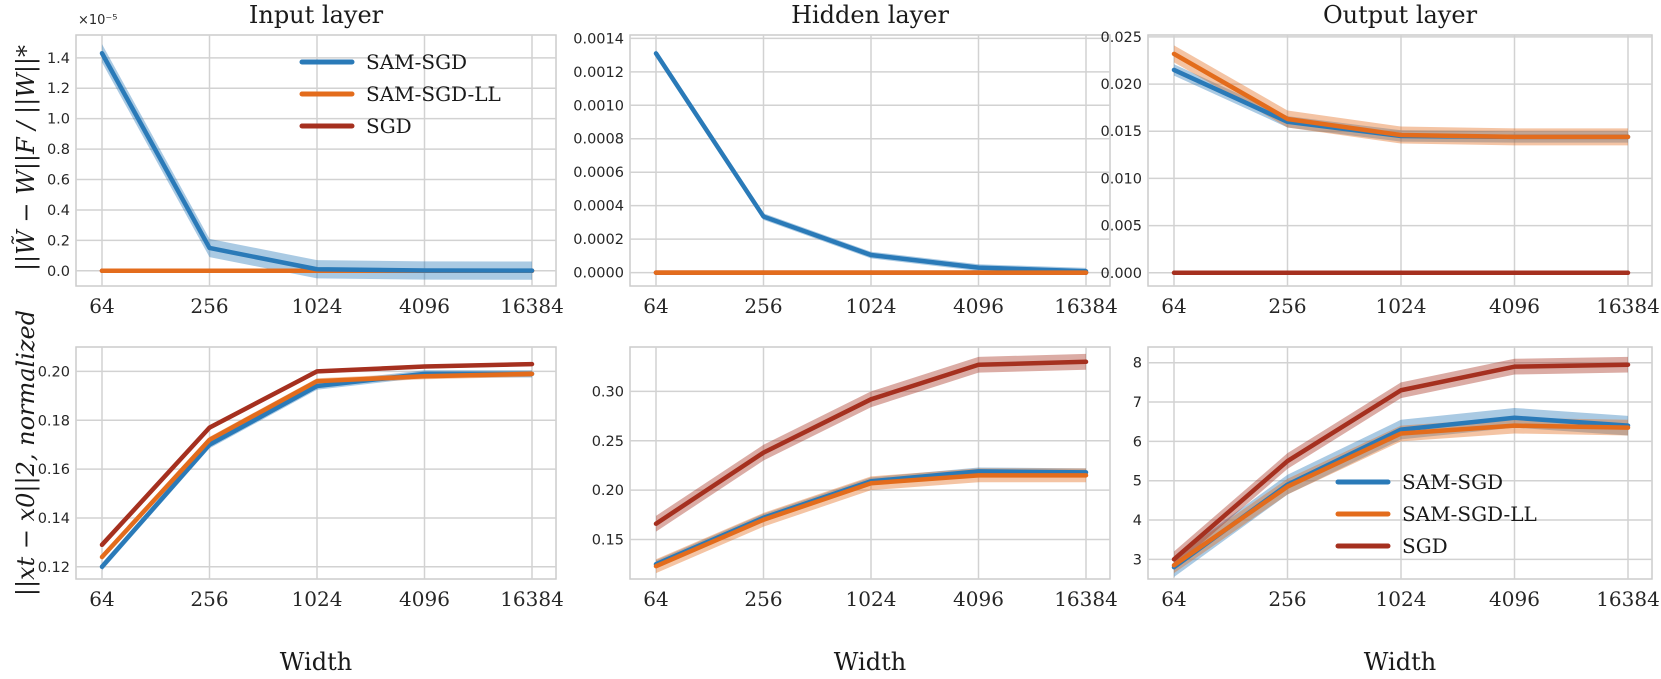  Describe the element at coordinates (58, 241) in the screenshot. I see `y-tick-label: 0.2` at that location.